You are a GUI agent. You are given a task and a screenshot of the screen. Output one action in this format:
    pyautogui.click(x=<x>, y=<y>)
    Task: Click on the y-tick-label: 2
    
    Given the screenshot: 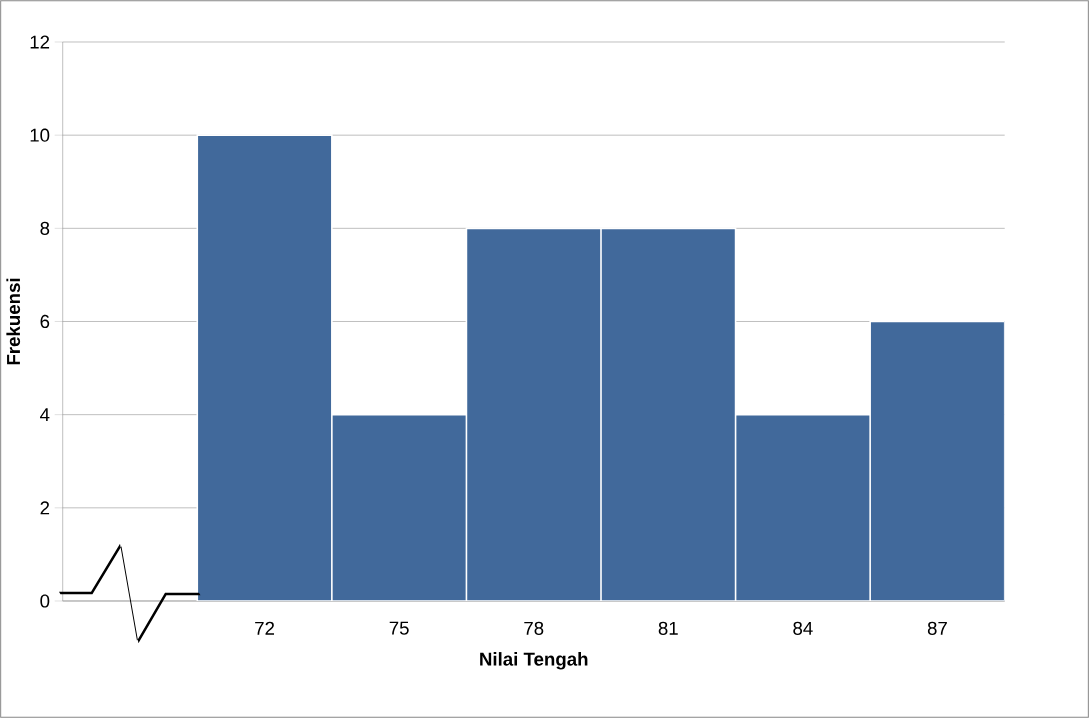 What is the action you would take?
    pyautogui.click(x=45, y=508)
    